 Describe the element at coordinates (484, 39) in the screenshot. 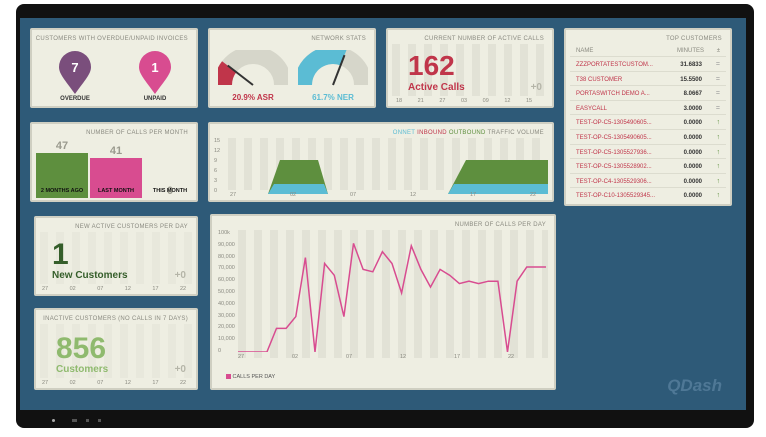

I see `panel-title: CURRENT NUMBER OF ACTIVE CALLS` at that location.